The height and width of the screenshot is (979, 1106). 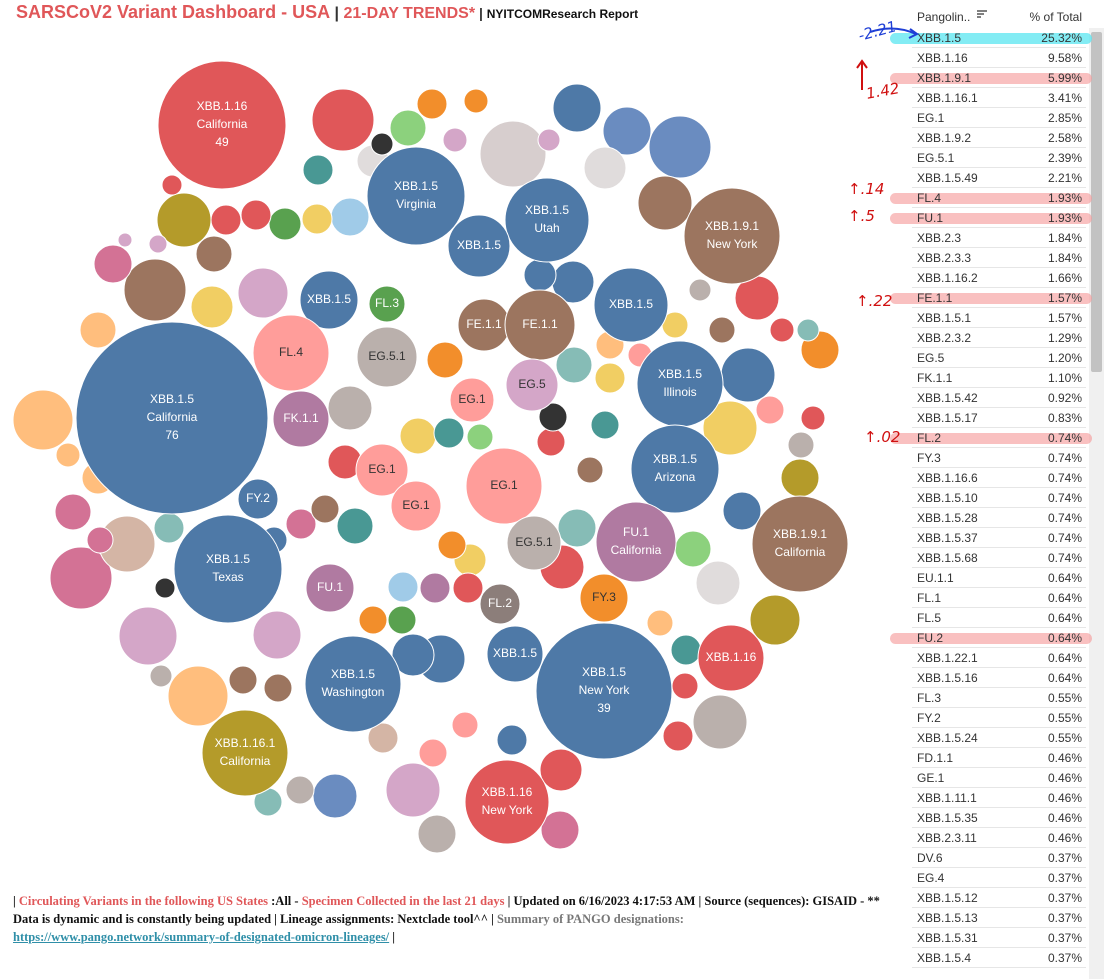 What do you see at coordinates (947, 738) in the screenshot?
I see `lineage-name: XBB.1.5.24` at bounding box center [947, 738].